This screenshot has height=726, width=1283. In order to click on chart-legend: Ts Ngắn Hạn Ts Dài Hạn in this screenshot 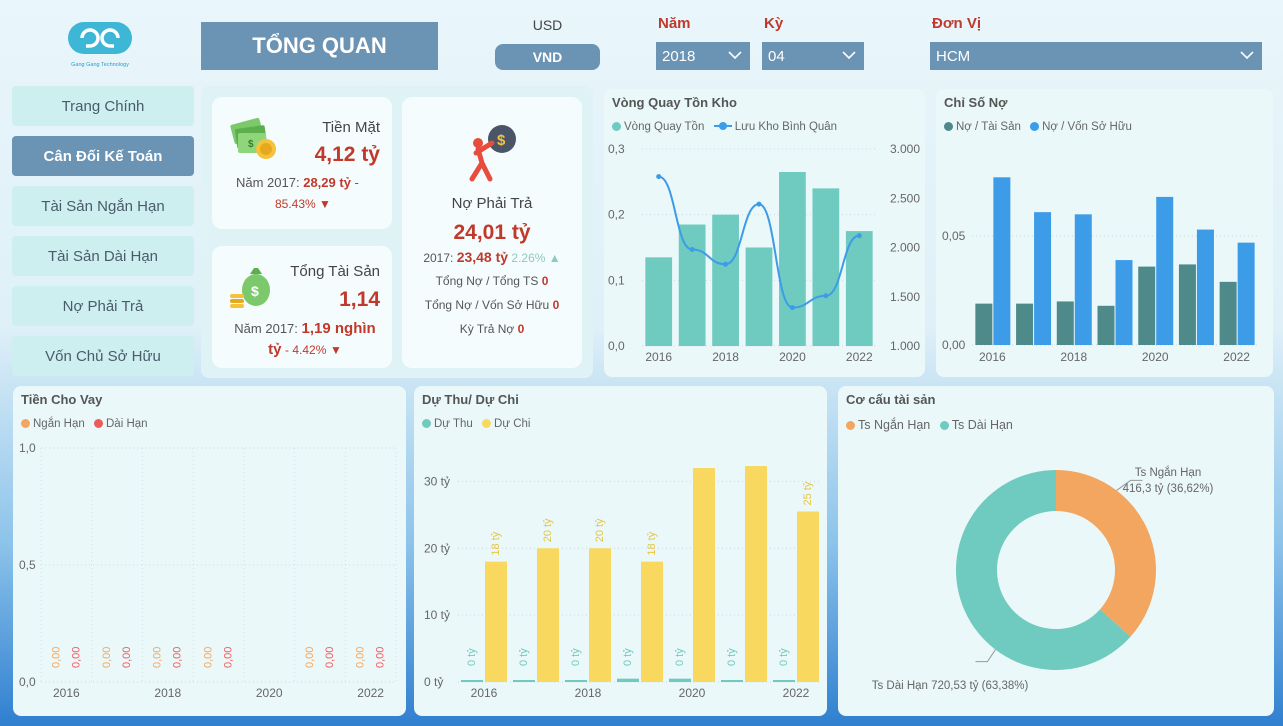, I will do `click(932, 425)`.